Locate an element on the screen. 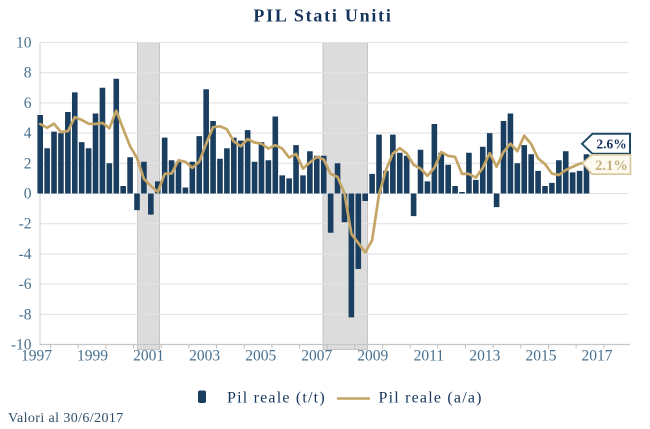 The height and width of the screenshot is (429, 650). svg-text: 1999 is located at coordinates (92, 356).